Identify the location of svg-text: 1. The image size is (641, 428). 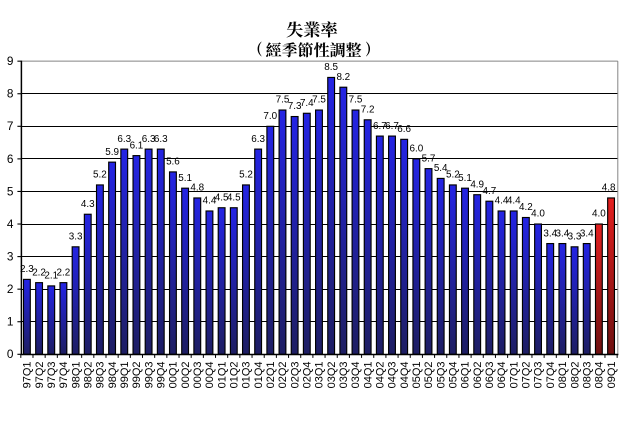
(10, 322).